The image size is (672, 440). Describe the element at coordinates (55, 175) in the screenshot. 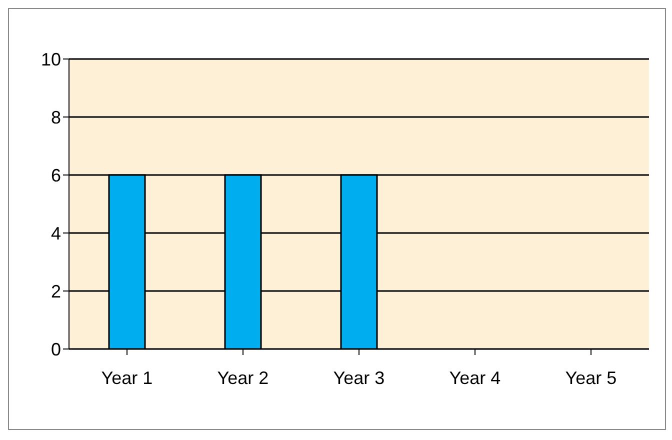

I see `y-tick-label: 6` at that location.